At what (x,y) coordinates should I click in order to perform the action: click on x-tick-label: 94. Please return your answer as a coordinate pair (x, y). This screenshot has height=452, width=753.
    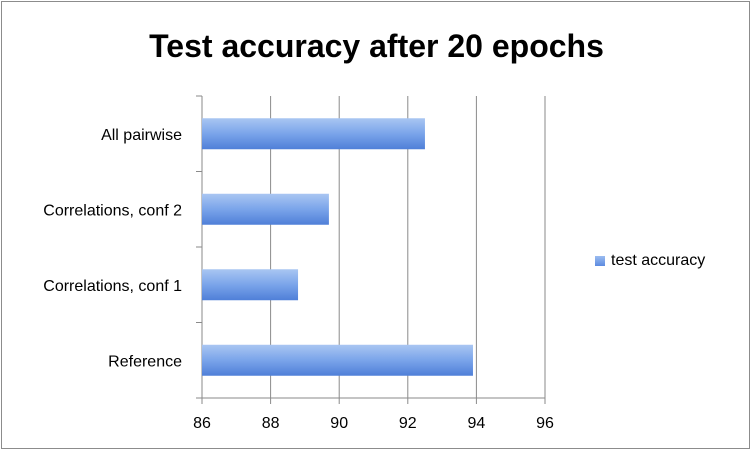
    Looking at the image, I should click on (477, 423).